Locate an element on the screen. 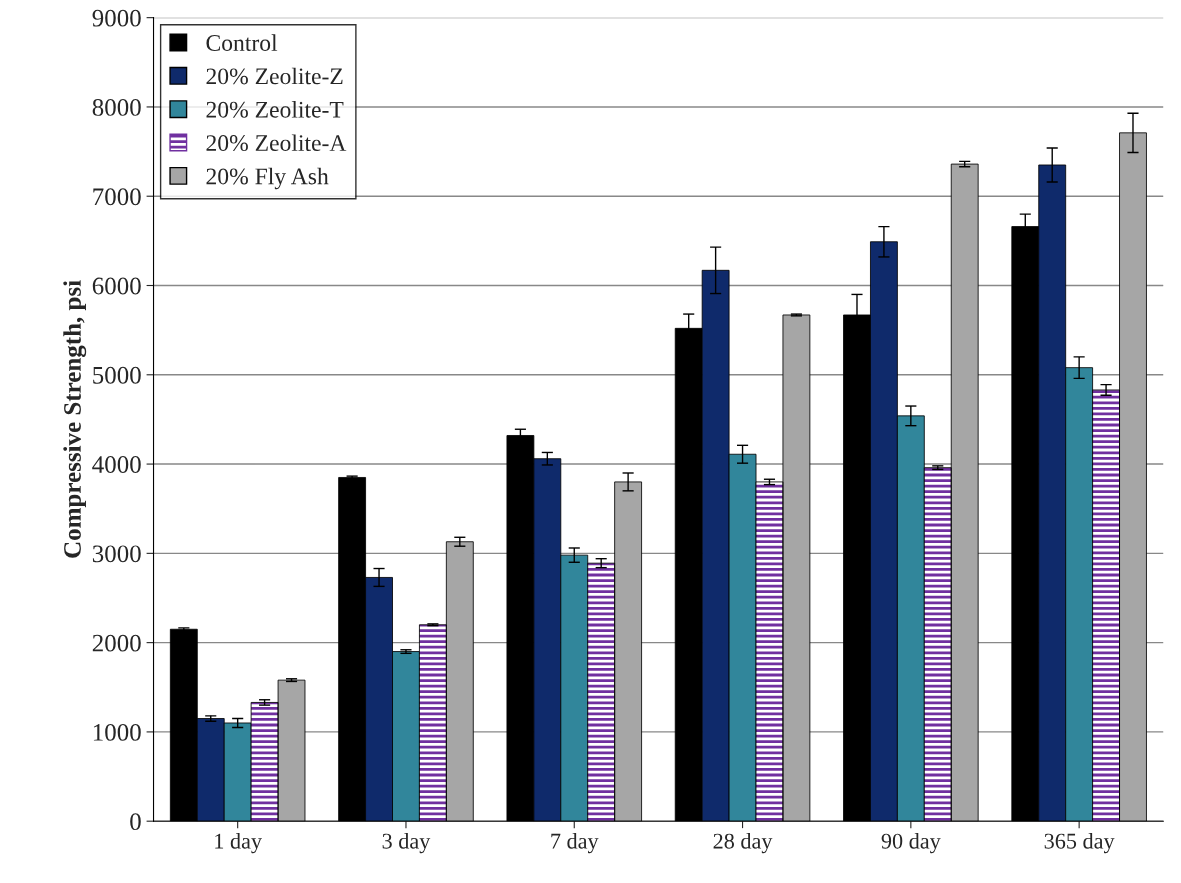 This screenshot has width=1181, height=883. y-tick-label: 2000 is located at coordinates (116, 643).